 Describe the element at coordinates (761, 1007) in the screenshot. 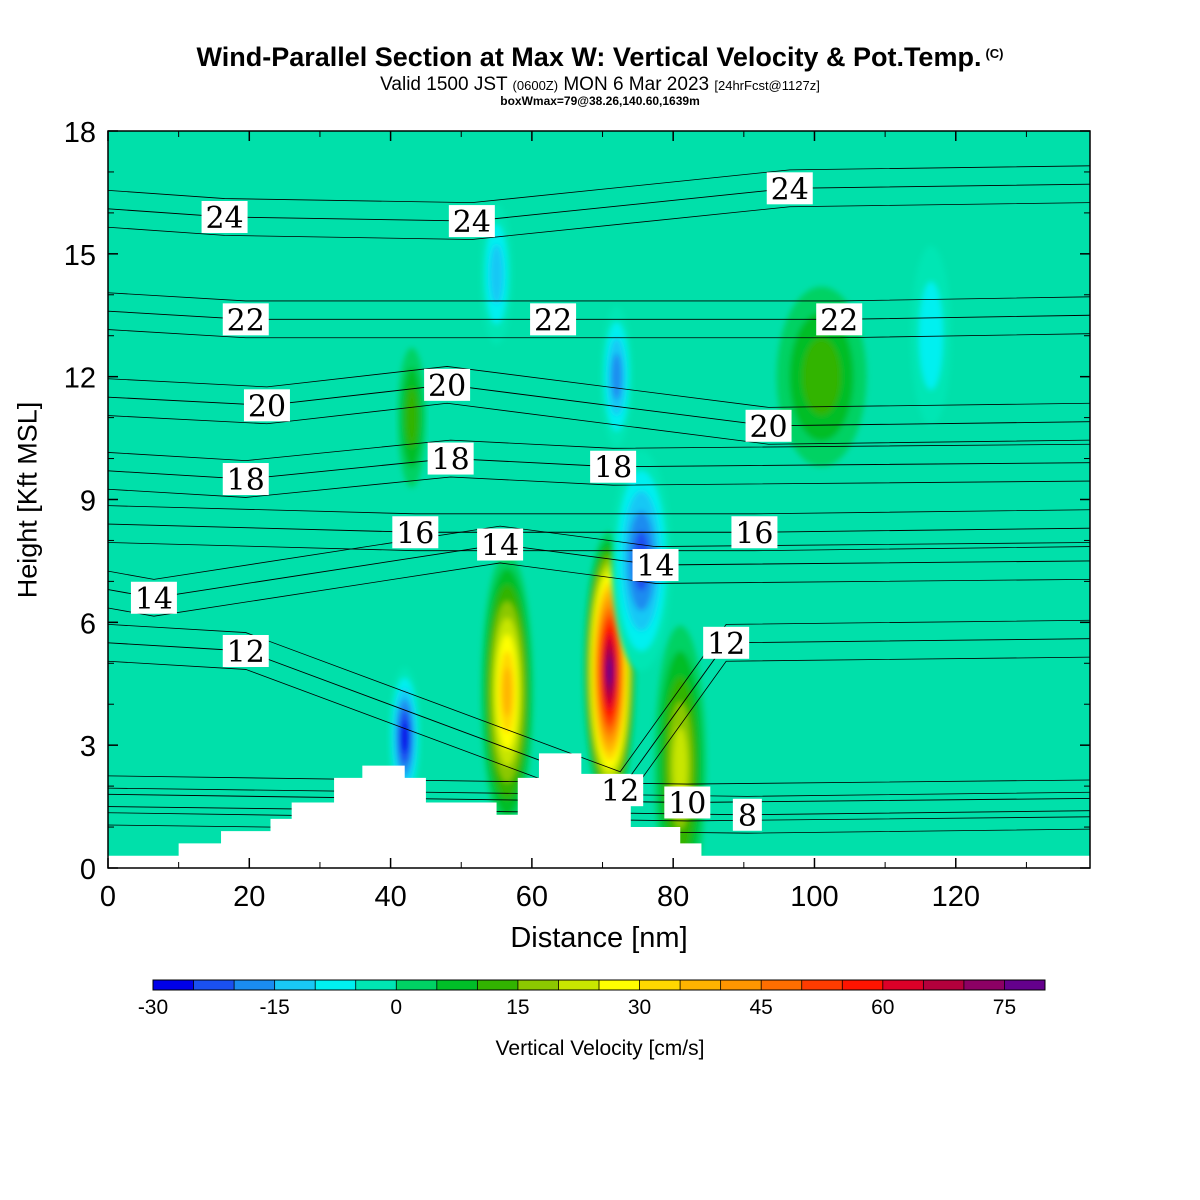

I see `colorbar-tick-label: 45` at that location.